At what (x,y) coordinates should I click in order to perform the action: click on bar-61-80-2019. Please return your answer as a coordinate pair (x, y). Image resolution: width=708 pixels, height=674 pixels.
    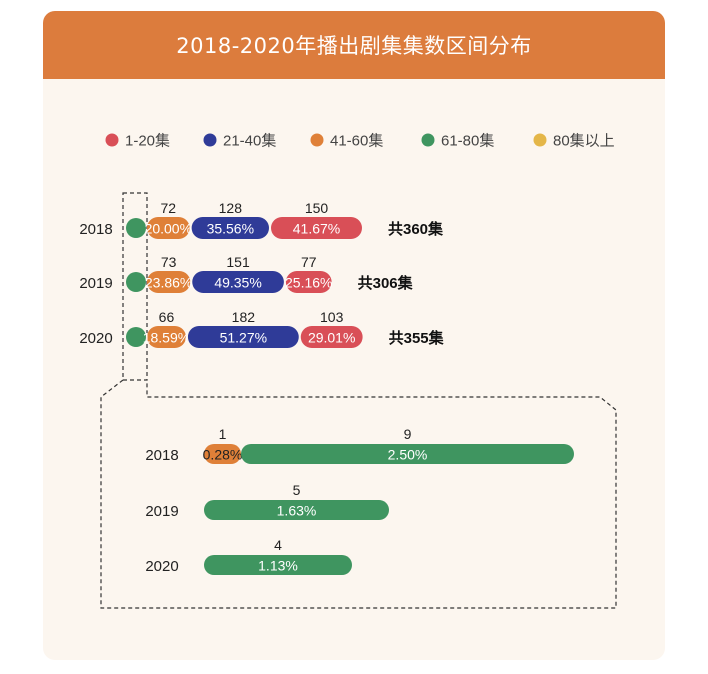
    Looking at the image, I should click on (136, 282).